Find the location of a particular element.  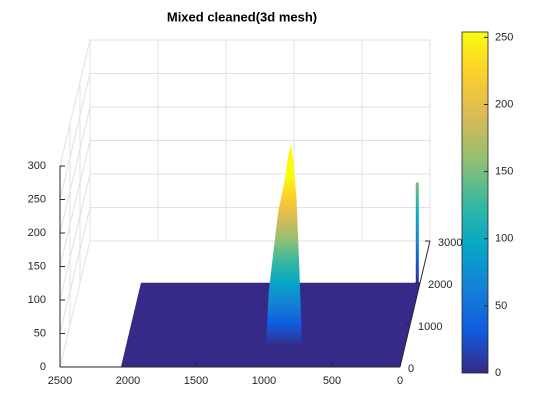

z-tick-label: 100 is located at coordinates (37, 300).